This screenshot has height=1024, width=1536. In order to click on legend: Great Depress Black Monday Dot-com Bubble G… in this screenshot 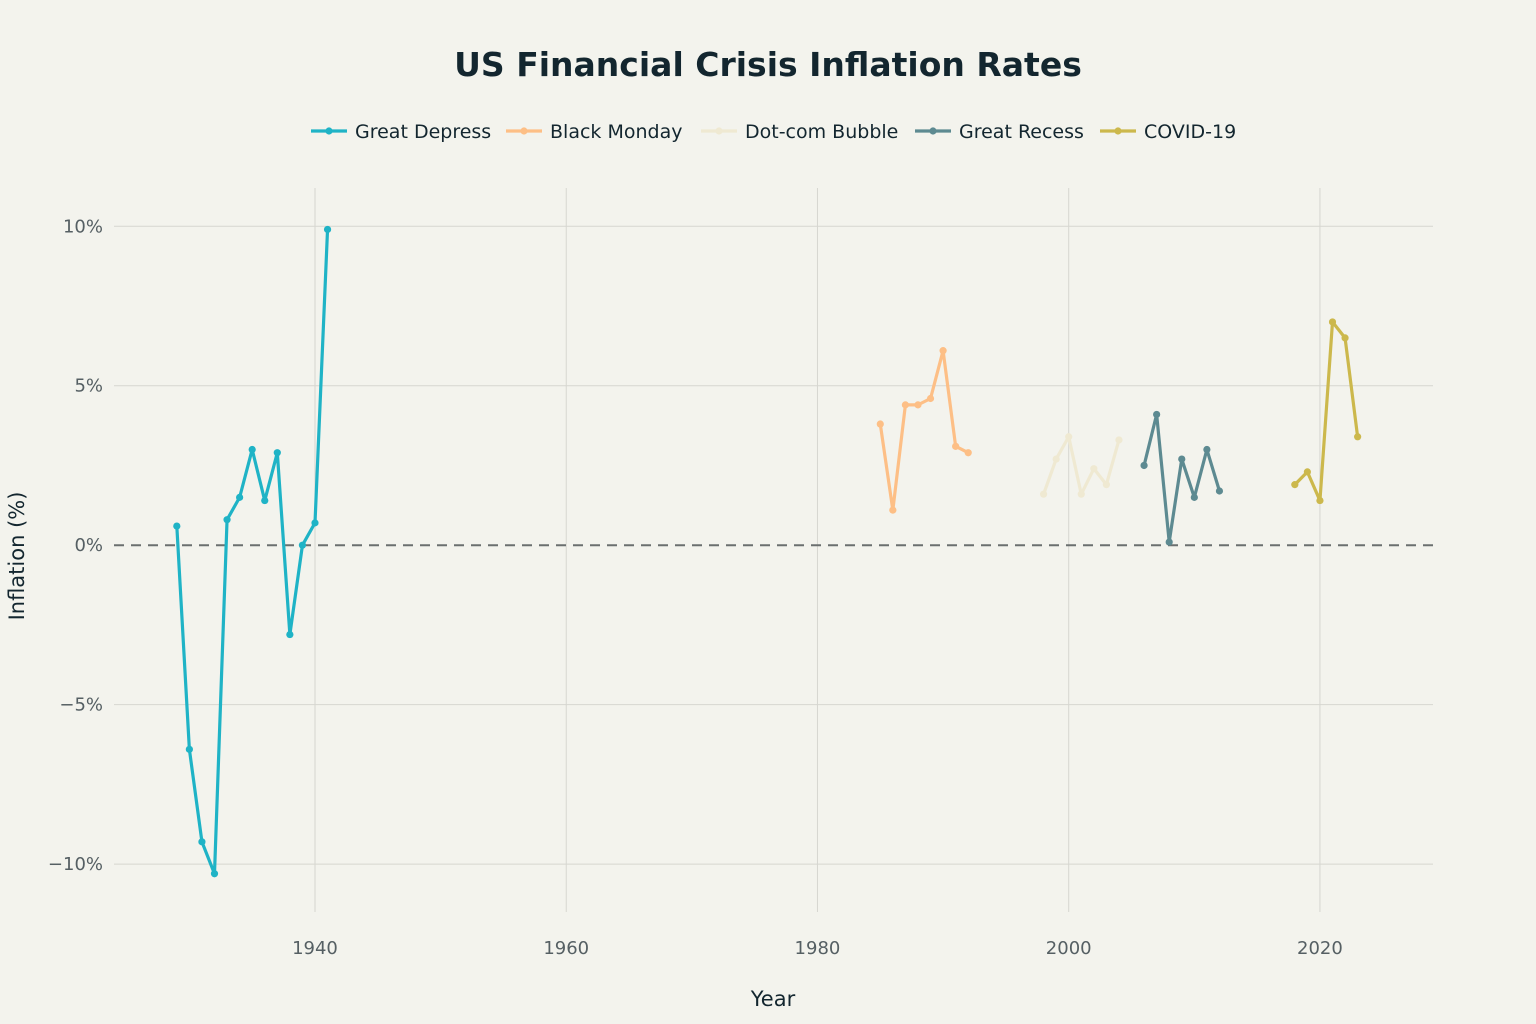, I will do `click(773, 132)`.